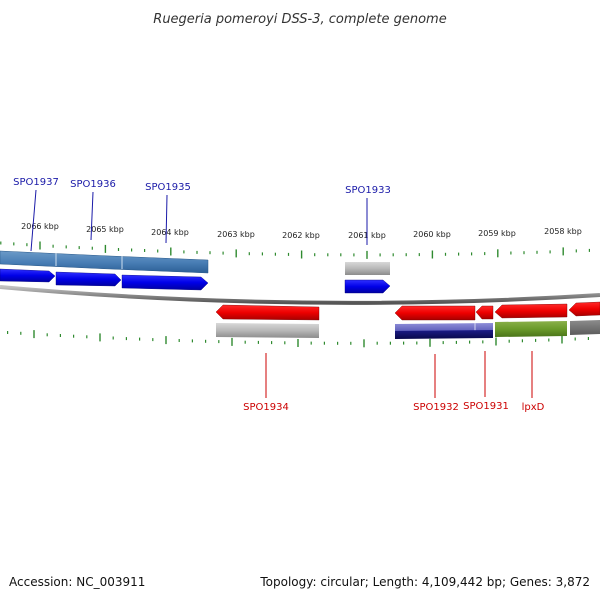 Image resolution: width=600 pixels, height=600 pixels. What do you see at coordinates (368, 190) in the screenshot?
I see `gene-label-spo1933: SPO1933` at bounding box center [368, 190].